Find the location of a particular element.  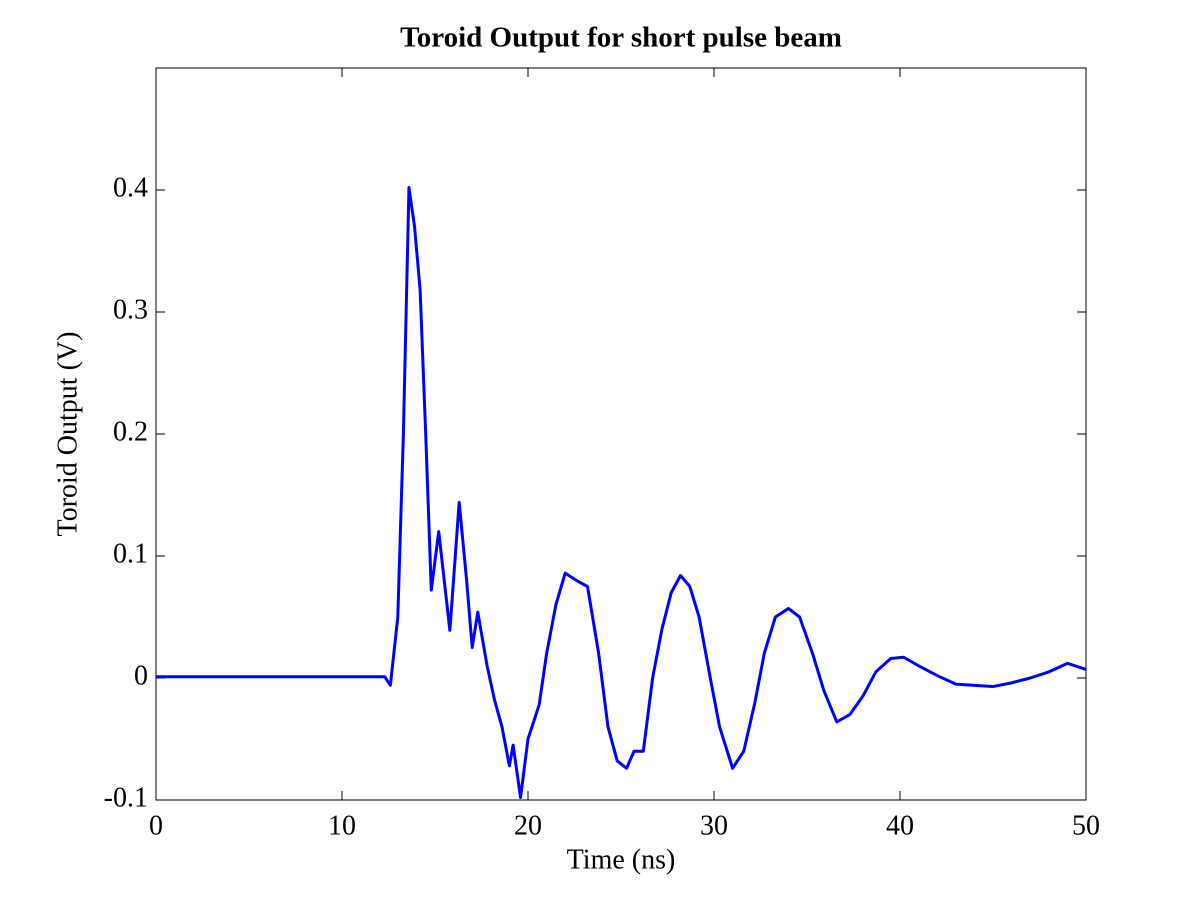

x-axis-label: Time (ns) is located at coordinates (621, 859).